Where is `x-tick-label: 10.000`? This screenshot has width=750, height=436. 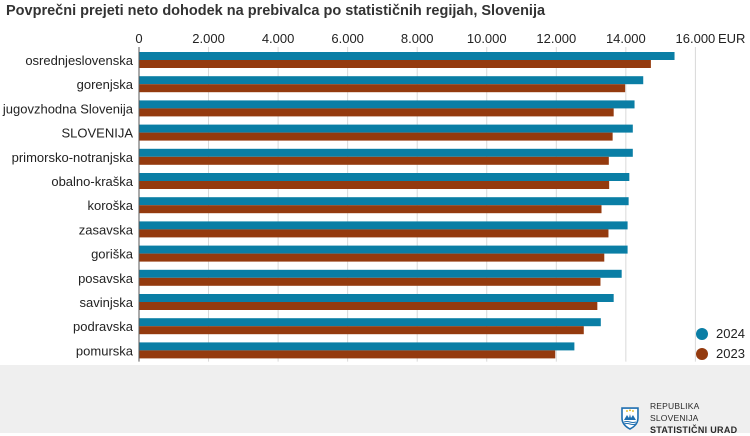 x-tick-label: 10.000 is located at coordinates (487, 38).